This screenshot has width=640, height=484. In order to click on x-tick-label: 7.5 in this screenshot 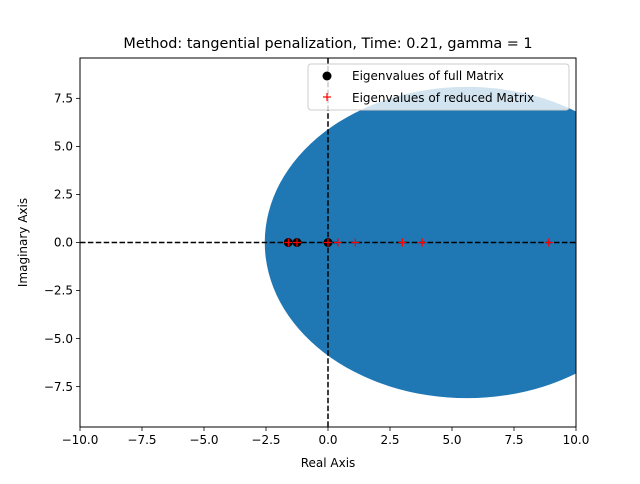, I will do `click(513, 440)`.